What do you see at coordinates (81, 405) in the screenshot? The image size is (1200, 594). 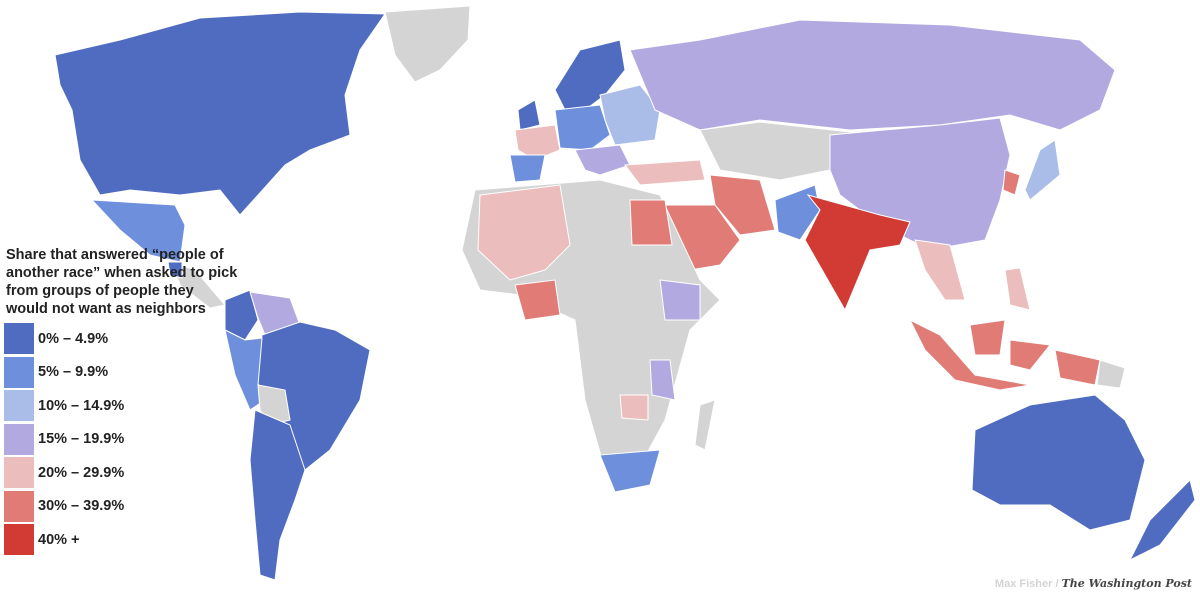 I see `legend-label: 10% – 14.9%` at bounding box center [81, 405].